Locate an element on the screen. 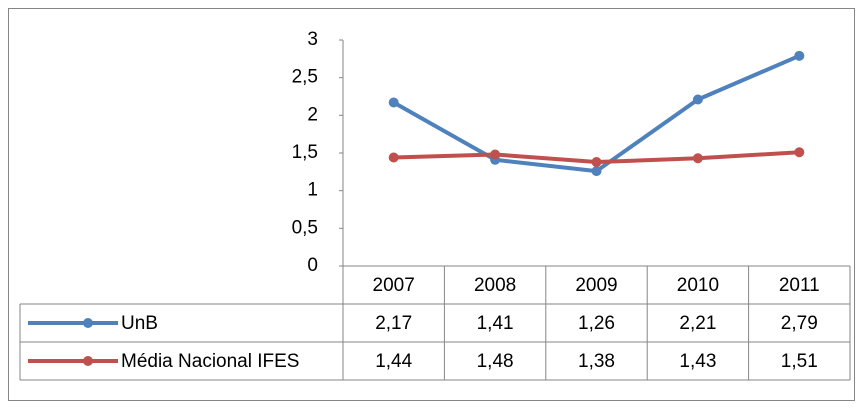 This screenshot has width=863, height=409. x-tick-label: 2008 is located at coordinates (495, 285).